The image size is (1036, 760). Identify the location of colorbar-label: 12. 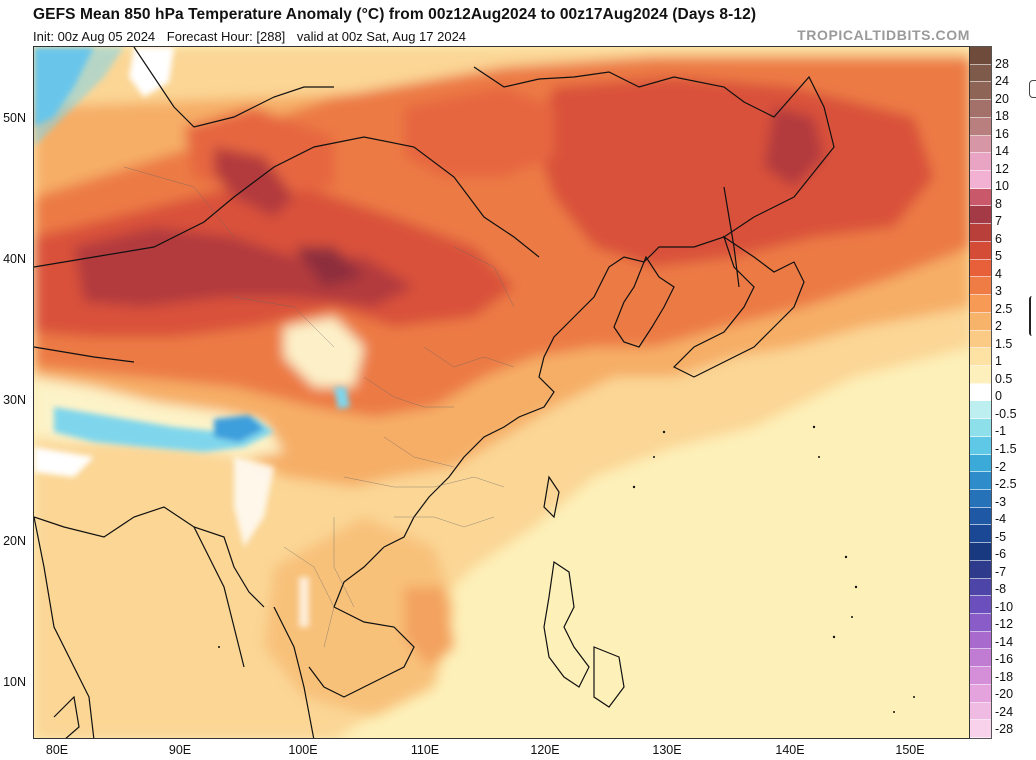
(1002, 168).